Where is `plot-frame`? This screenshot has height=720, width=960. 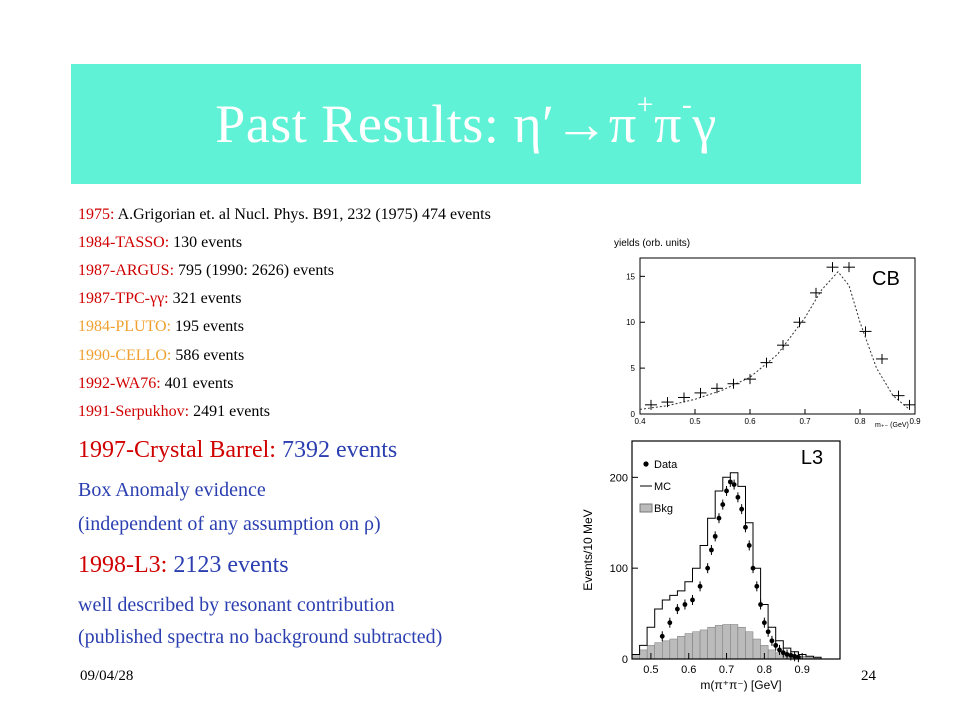 plot-frame is located at coordinates (736, 550).